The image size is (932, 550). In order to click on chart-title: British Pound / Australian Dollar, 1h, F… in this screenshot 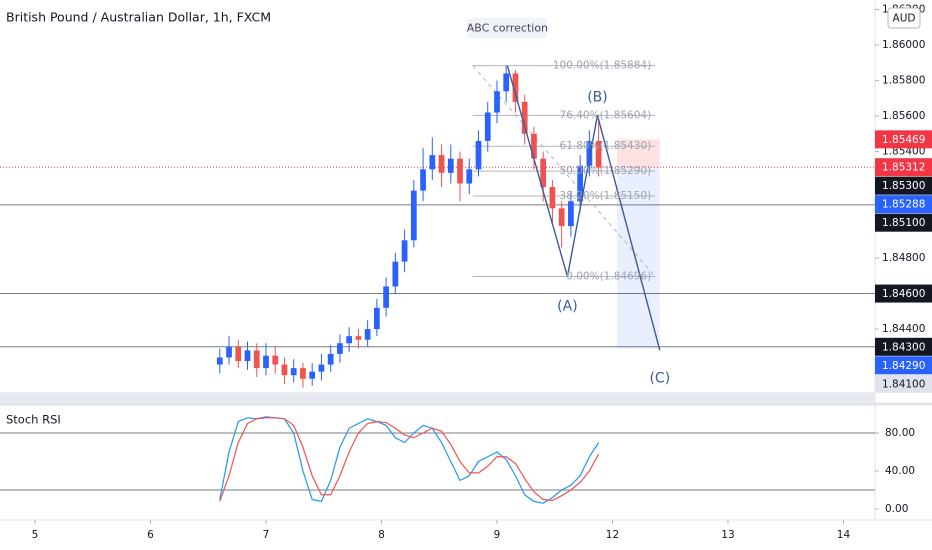, I will do `click(138, 17)`.